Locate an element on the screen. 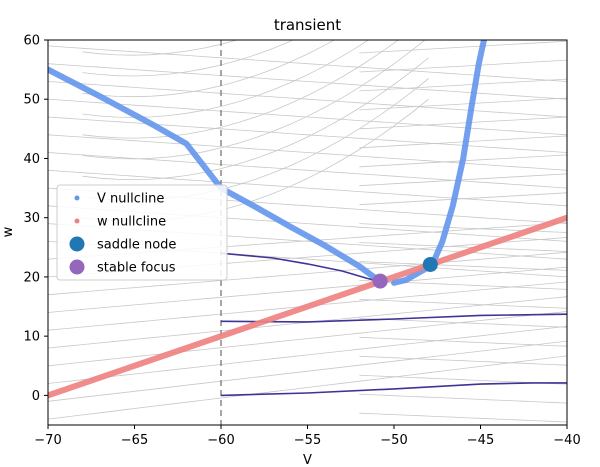 Image resolution: width=600 pixels, height=467 pixels. legend-label: V nullcline is located at coordinates (130, 199).